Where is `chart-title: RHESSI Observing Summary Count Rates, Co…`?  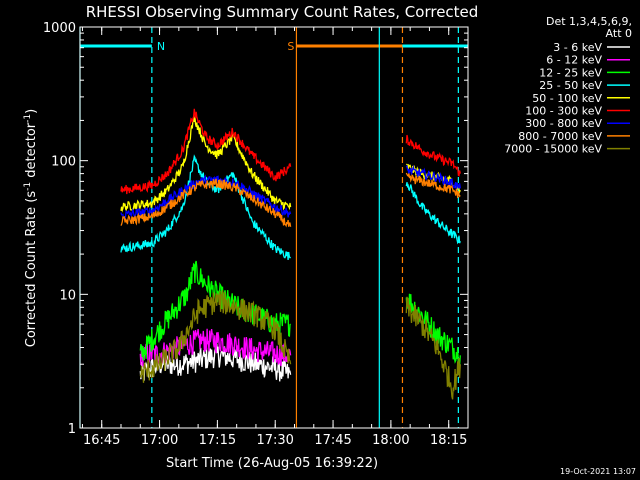
chart-title: RHESSI Observing Summary Count Rates, Co… is located at coordinates (282, 12).